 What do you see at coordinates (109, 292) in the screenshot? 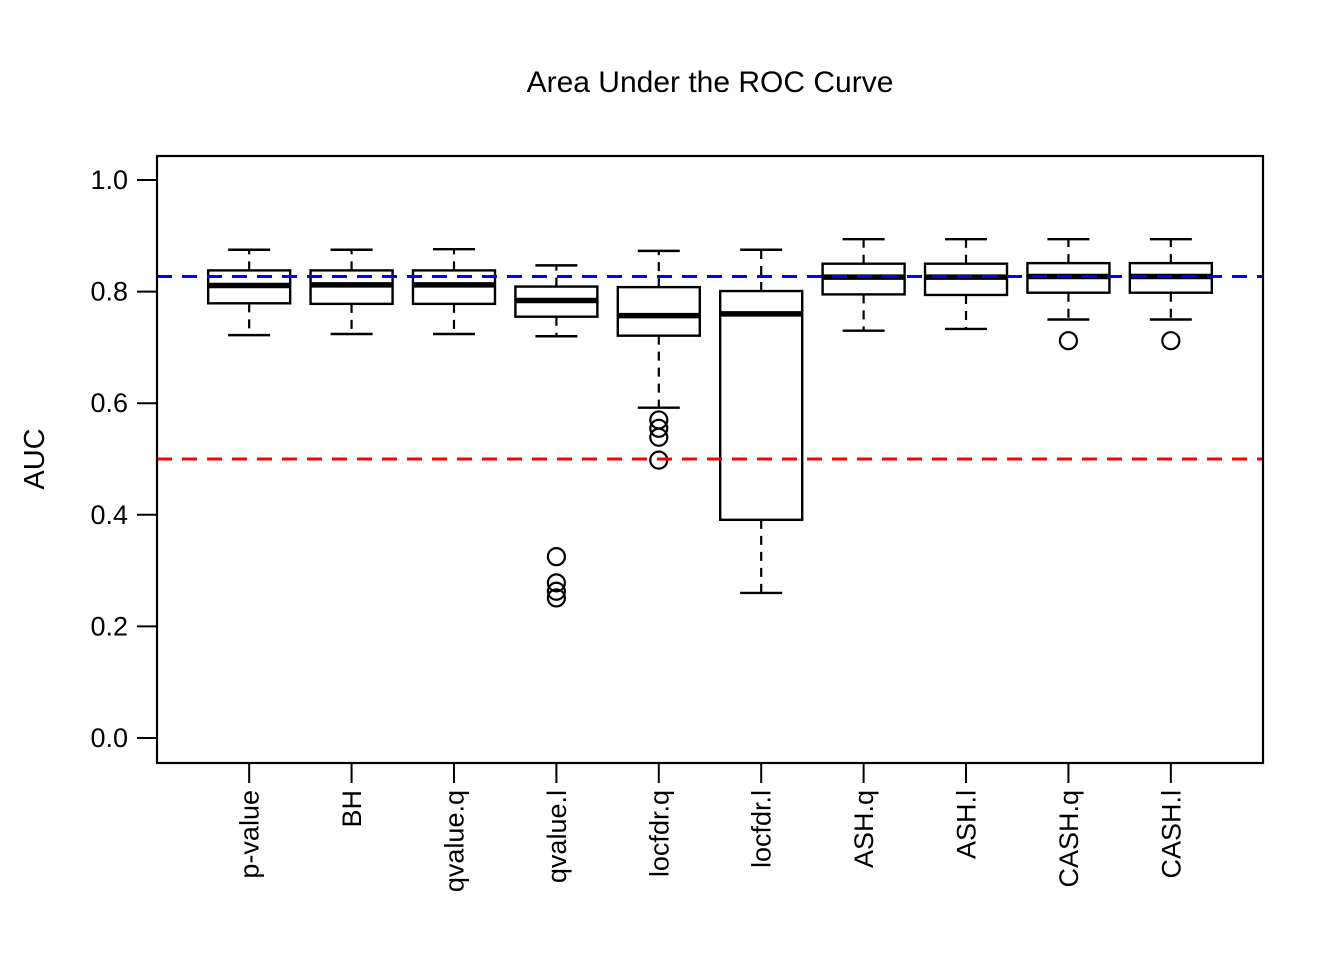
I see `y-axis-tick-label: 0.8` at bounding box center [109, 292].